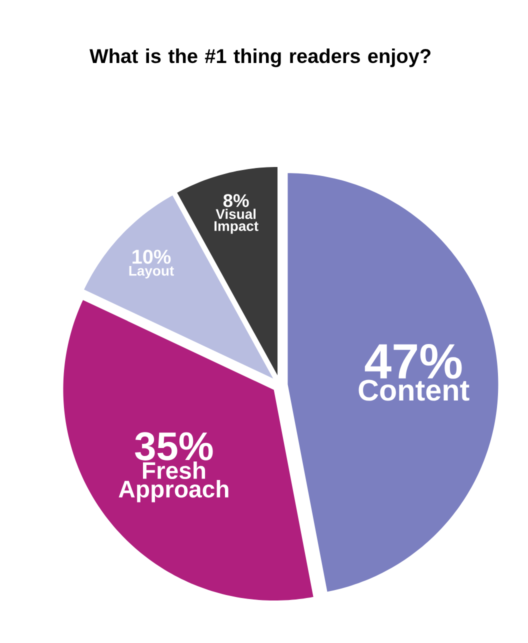  I want to click on data-label: 47%, so click(413, 361).